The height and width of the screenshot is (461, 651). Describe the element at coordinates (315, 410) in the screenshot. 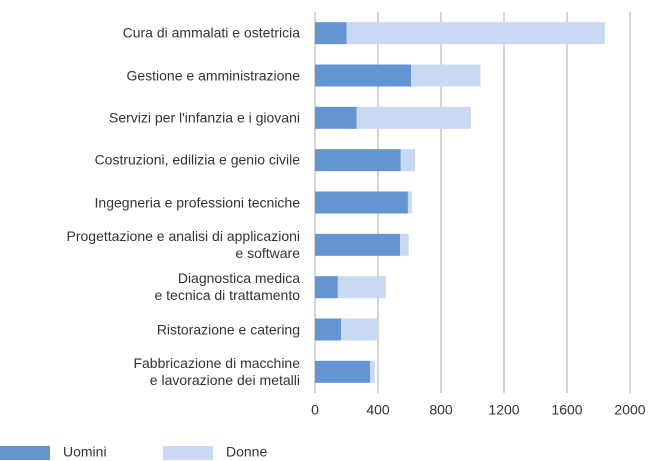

I see `x-tick-label: 0` at that location.